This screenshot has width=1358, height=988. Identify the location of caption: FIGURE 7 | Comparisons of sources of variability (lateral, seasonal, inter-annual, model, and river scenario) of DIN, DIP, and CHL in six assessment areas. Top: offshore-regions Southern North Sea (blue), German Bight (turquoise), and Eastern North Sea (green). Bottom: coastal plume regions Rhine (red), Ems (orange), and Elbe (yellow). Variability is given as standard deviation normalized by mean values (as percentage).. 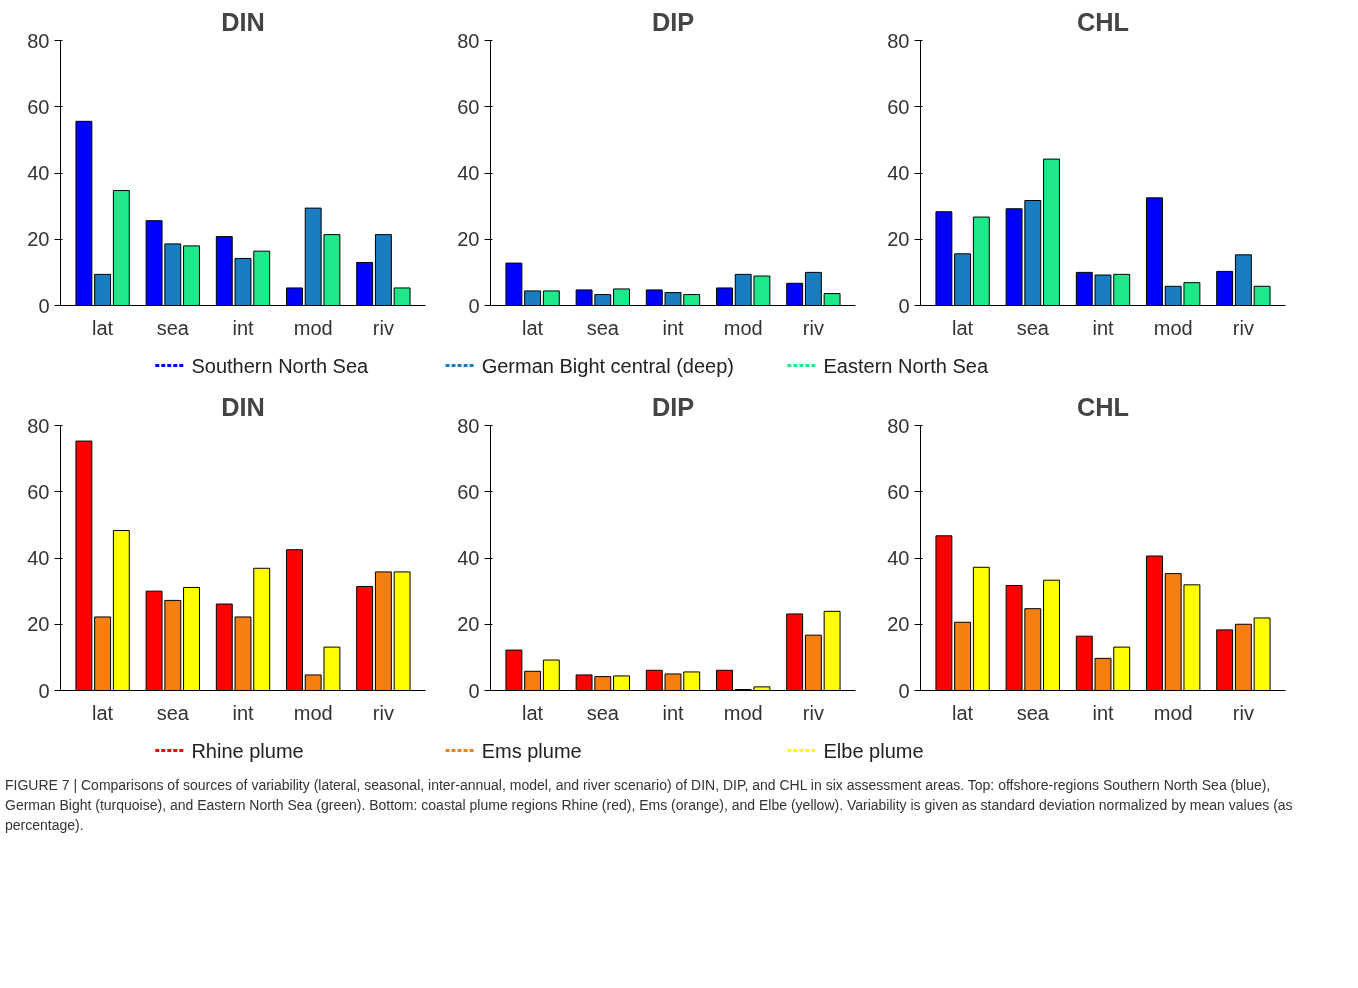
(649, 805).